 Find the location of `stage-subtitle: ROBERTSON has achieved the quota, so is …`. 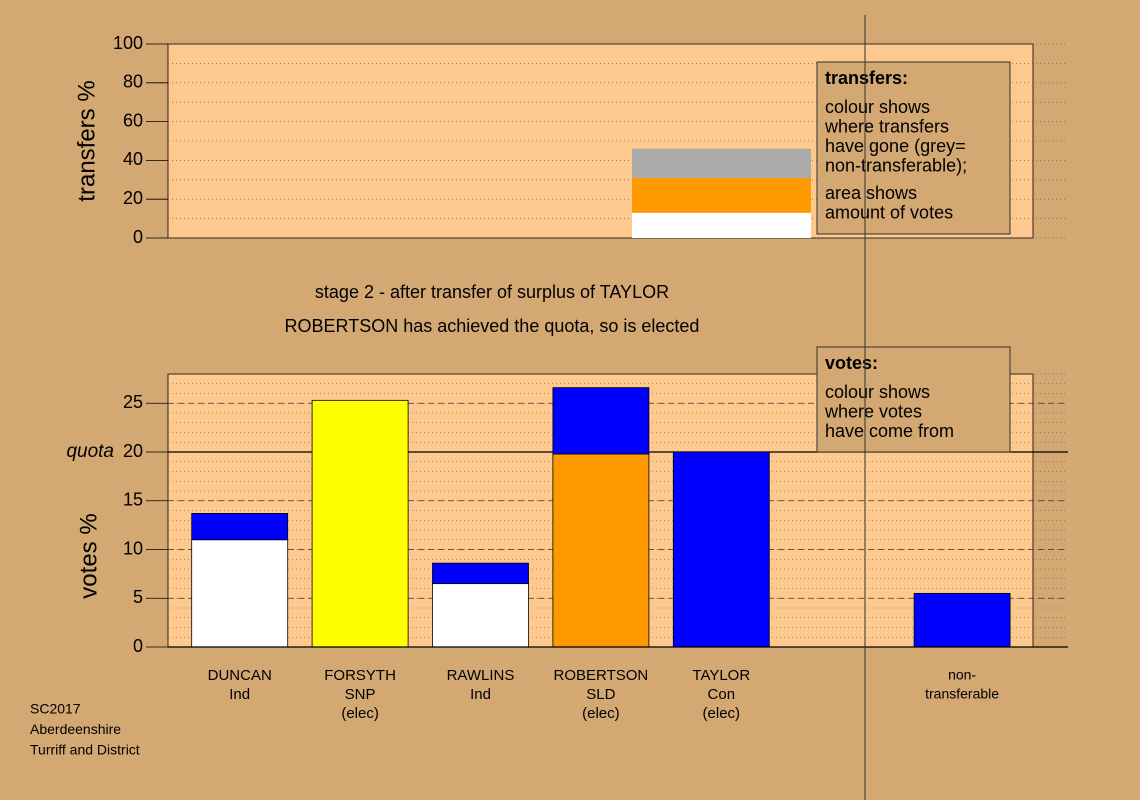

stage-subtitle: ROBERTSON has achieved the quota, so is … is located at coordinates (492, 326).